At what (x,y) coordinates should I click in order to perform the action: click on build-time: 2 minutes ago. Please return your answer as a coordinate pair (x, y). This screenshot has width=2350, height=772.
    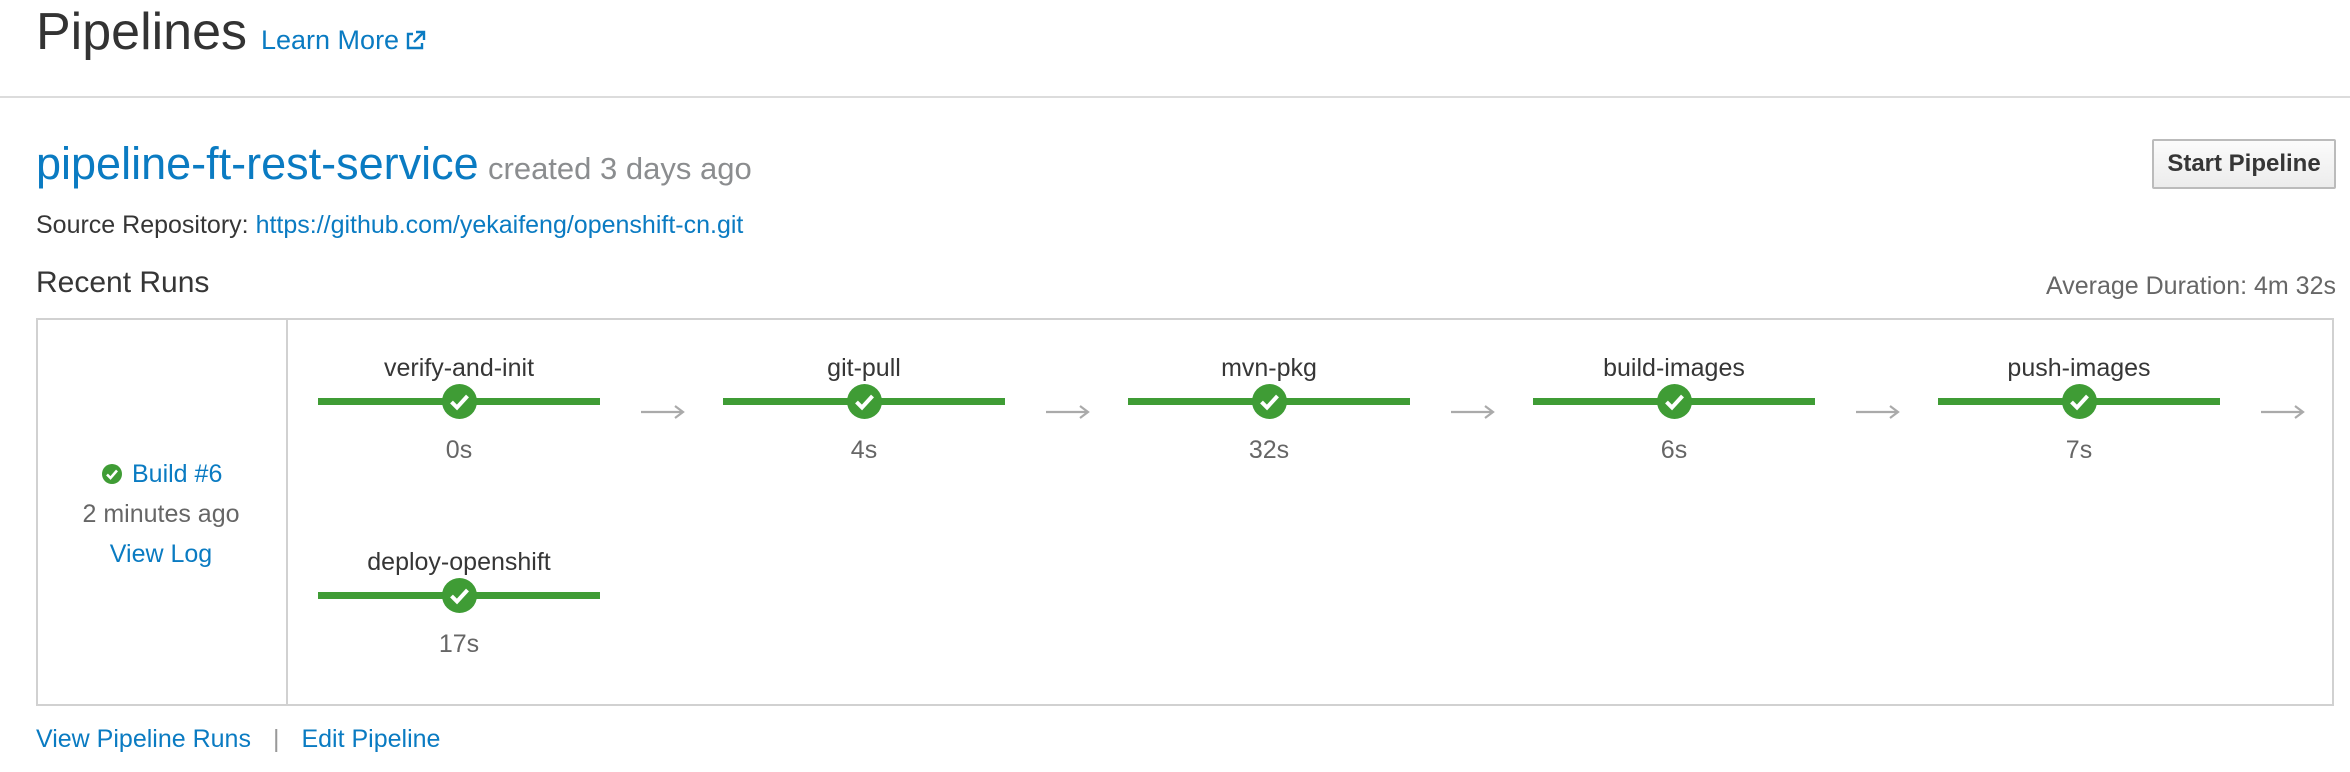
    Looking at the image, I should click on (161, 514).